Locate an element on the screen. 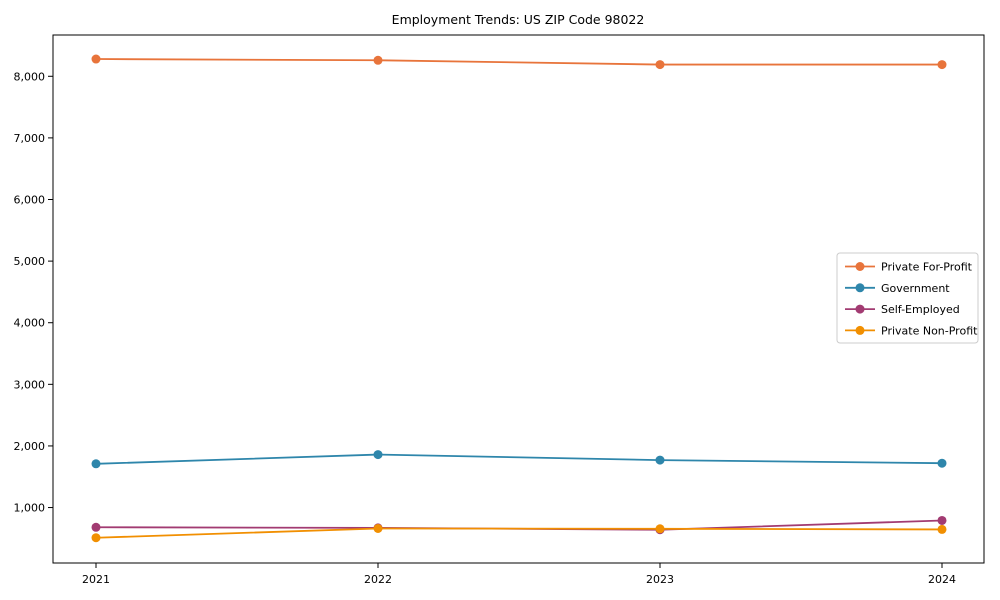 Image resolution: width=1000 pixels, height=600 pixels. y-axis-tick-label: 7,000 is located at coordinates (30, 138).